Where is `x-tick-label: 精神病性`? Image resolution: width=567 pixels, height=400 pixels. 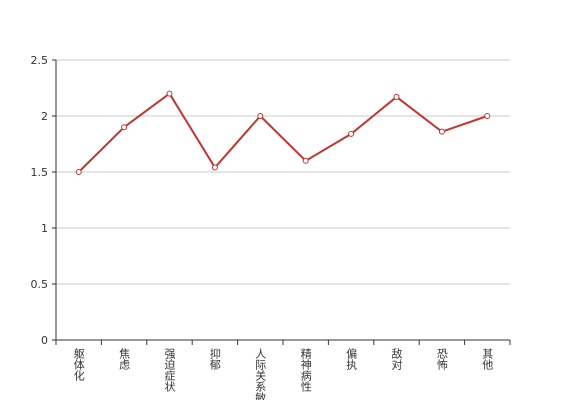
x-tick-label: 精神病性 is located at coordinates (305, 370).